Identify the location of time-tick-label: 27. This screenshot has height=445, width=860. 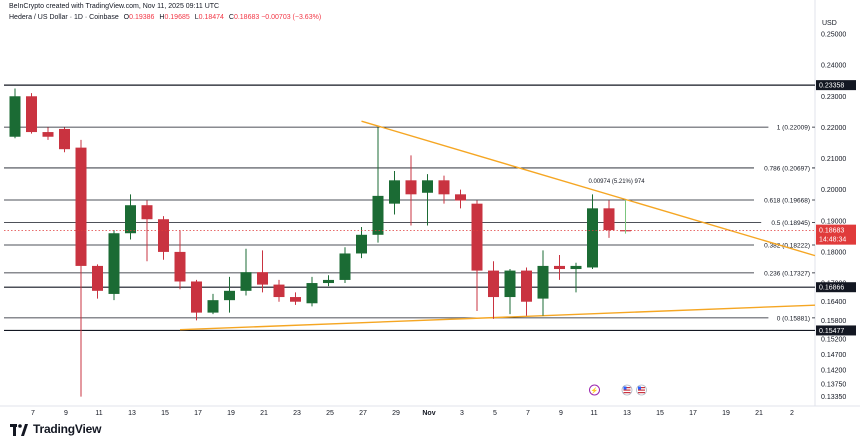
(363, 413).